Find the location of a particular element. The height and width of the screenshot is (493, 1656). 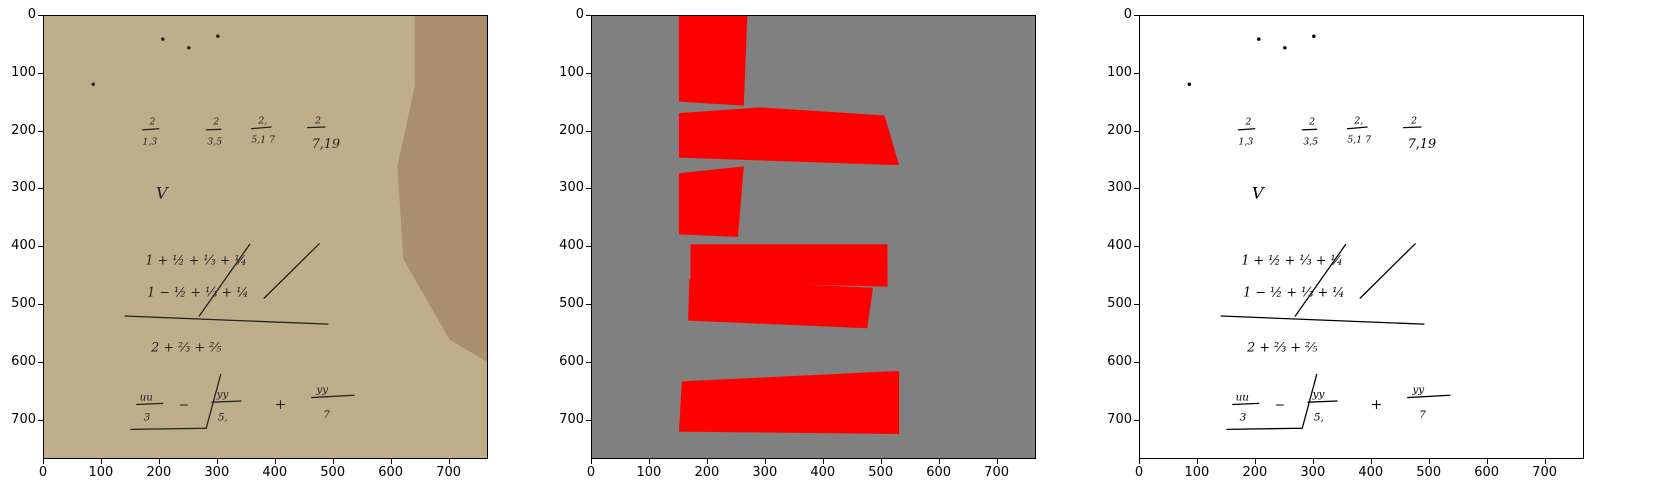

handwritten-mark: 5,1 7 is located at coordinates (263, 140).